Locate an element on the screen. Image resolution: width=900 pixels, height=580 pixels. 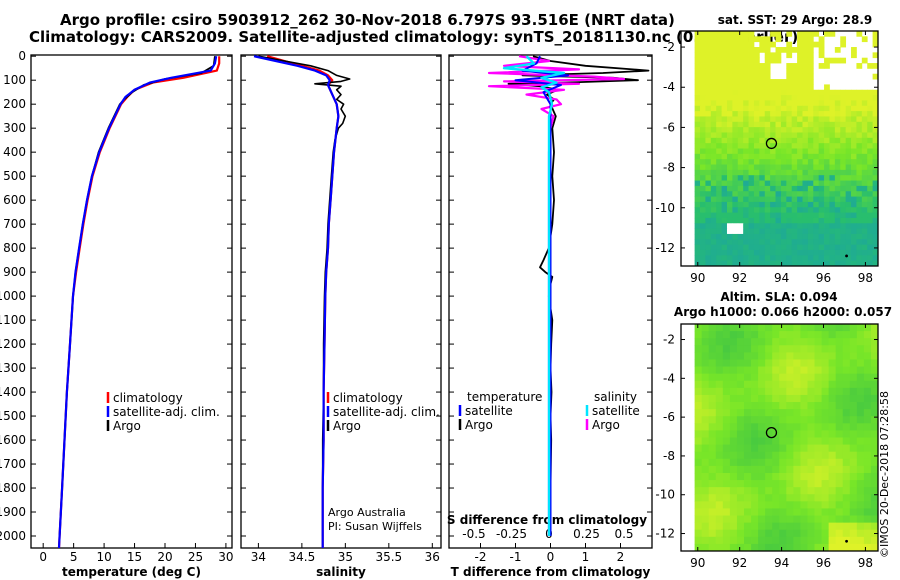
sst_map-xtick-label: 98 is located at coordinates (865, 278).